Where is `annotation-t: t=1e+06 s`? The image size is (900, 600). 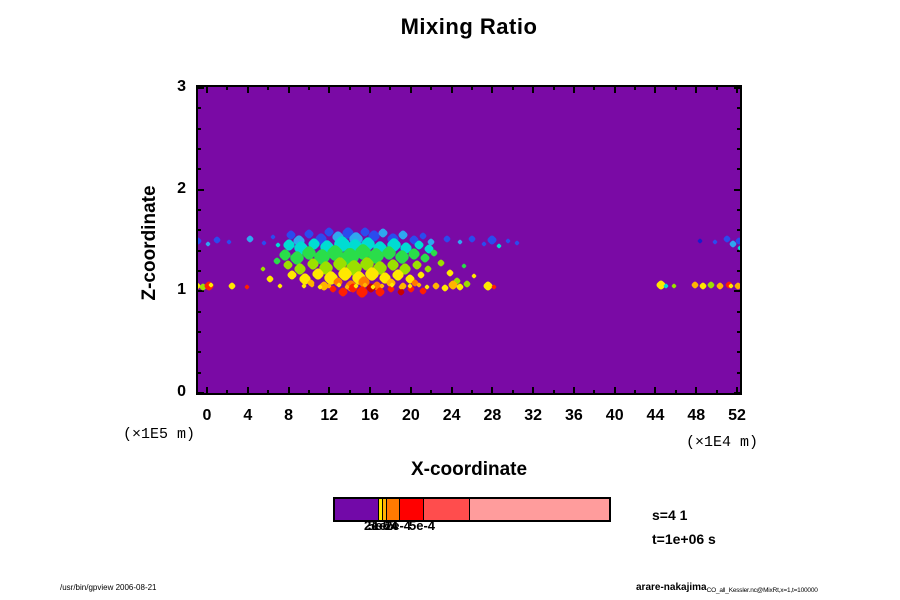 annotation-t: t=1e+06 s is located at coordinates (684, 539).